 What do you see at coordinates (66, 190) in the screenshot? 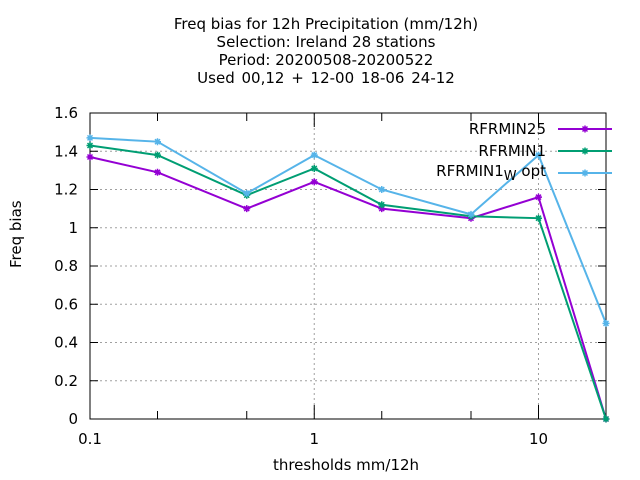
I see `y-tick-label: 1.2` at bounding box center [66, 190].